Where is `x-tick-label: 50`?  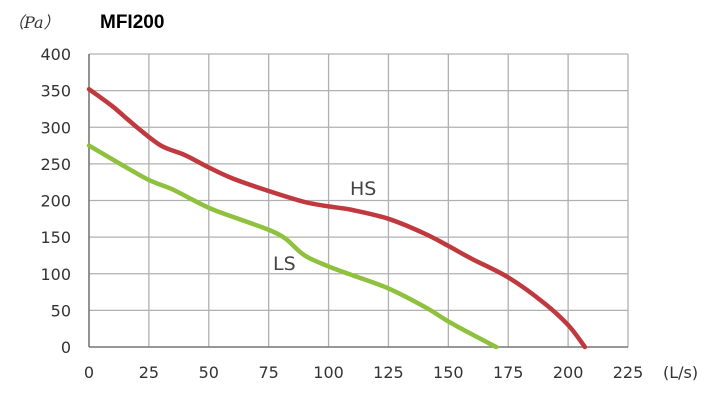
x-tick-label: 50 is located at coordinates (209, 372).